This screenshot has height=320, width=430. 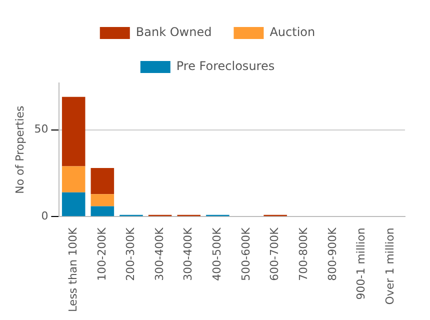 What do you see at coordinates (389, 266) in the screenshot?
I see `x-tick-label: Over 1 million` at bounding box center [389, 266].